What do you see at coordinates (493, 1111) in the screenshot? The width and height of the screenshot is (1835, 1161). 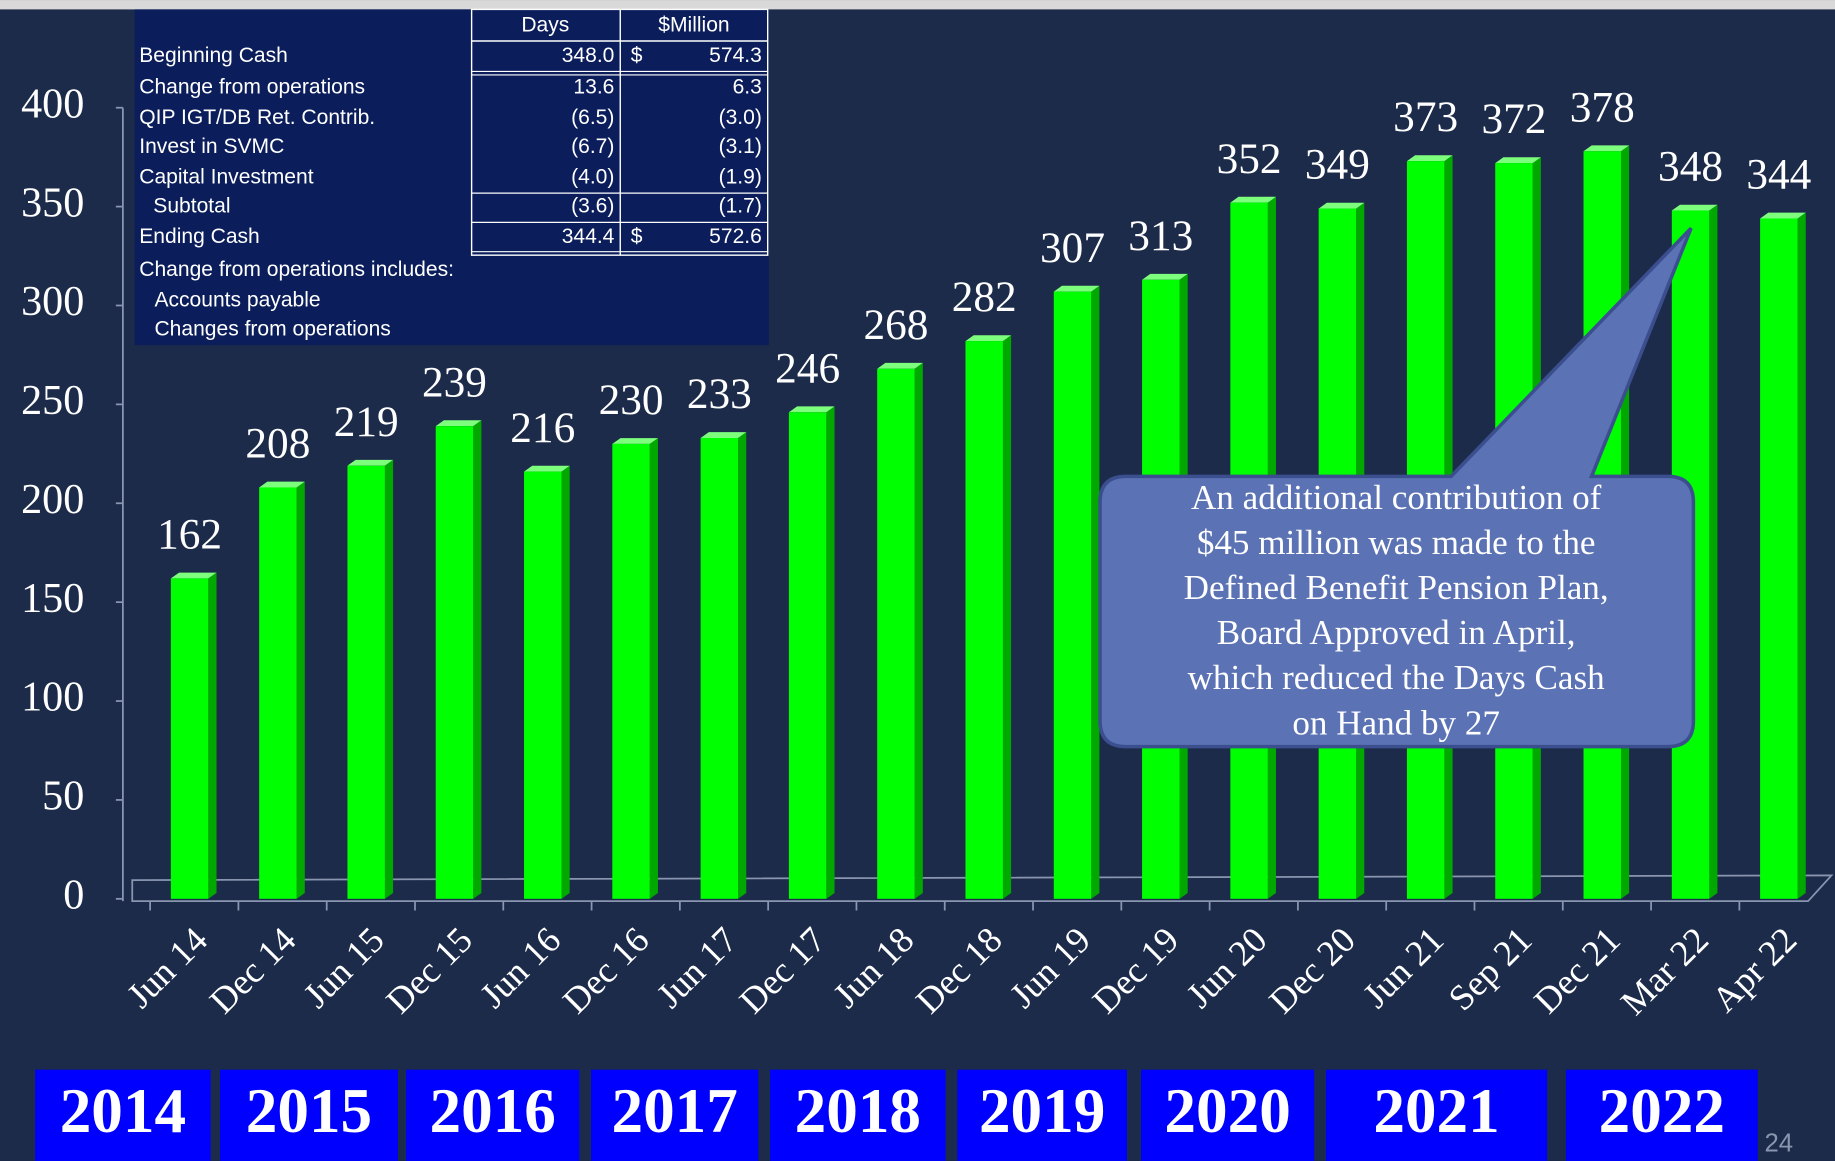 I see `year-label: 2016` at bounding box center [493, 1111].